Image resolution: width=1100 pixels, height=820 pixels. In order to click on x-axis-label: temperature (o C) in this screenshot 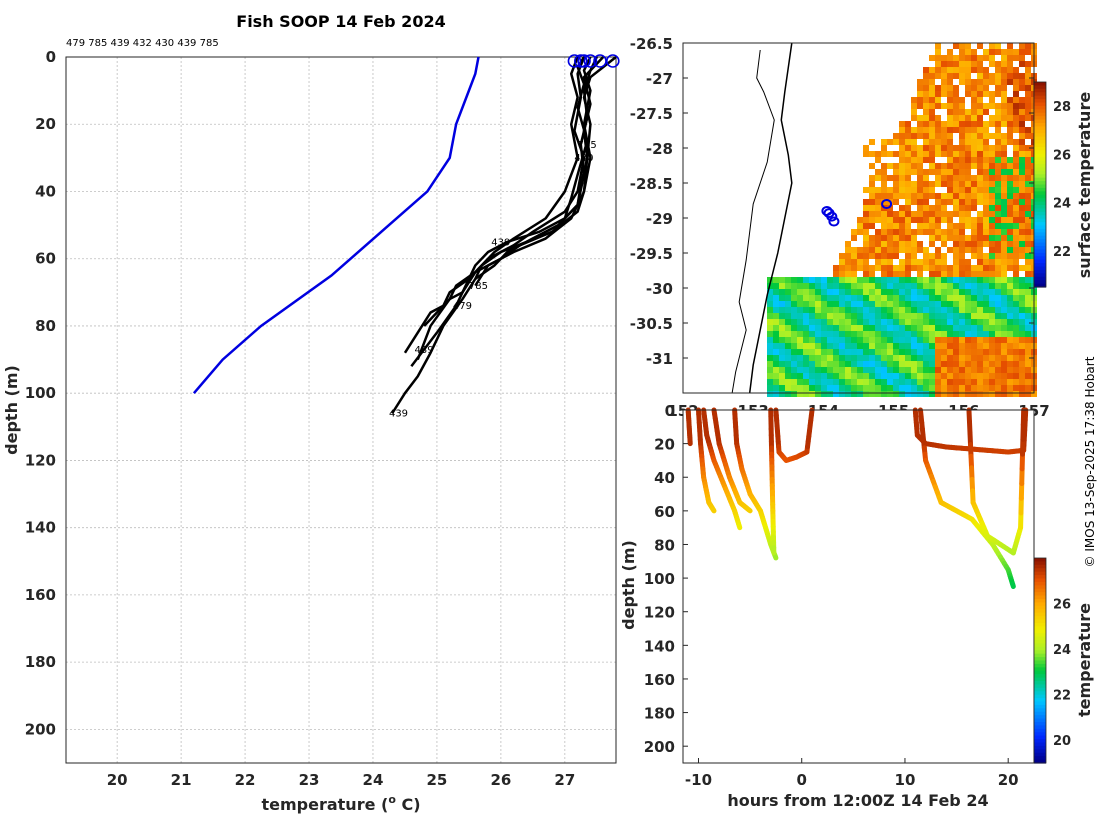, I will do `click(340, 803)`.